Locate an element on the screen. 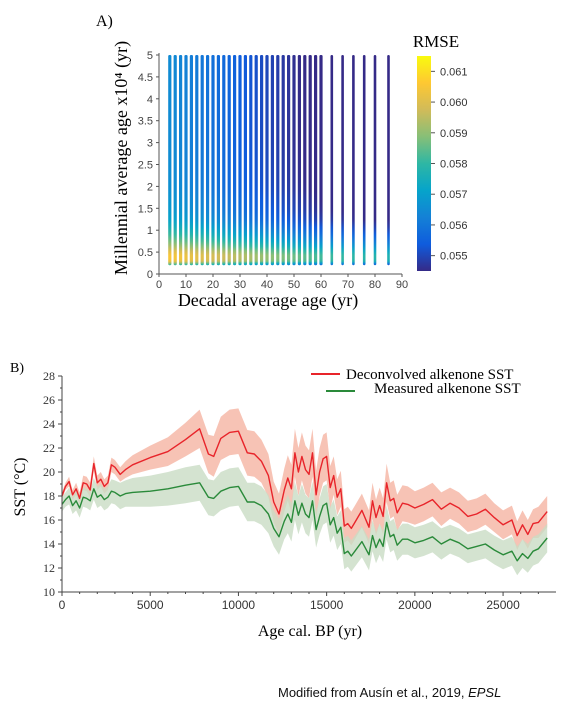  legend-label-measured: Measured alkenone SST is located at coordinates (447, 389).